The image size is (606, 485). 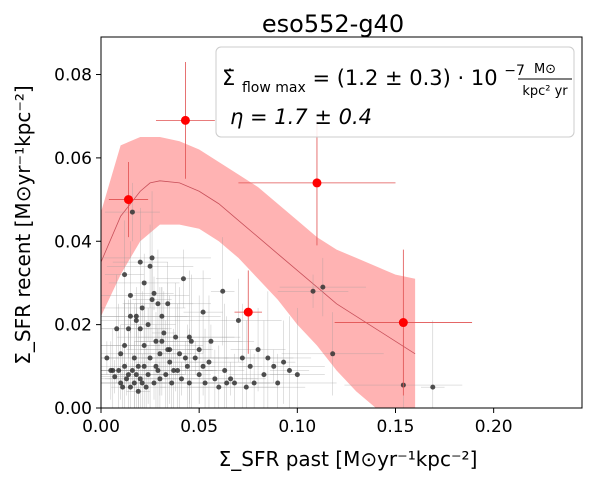 What do you see at coordinates (73, 326) in the screenshot?
I see `y-tick-label: 0.02` at bounding box center [73, 326].